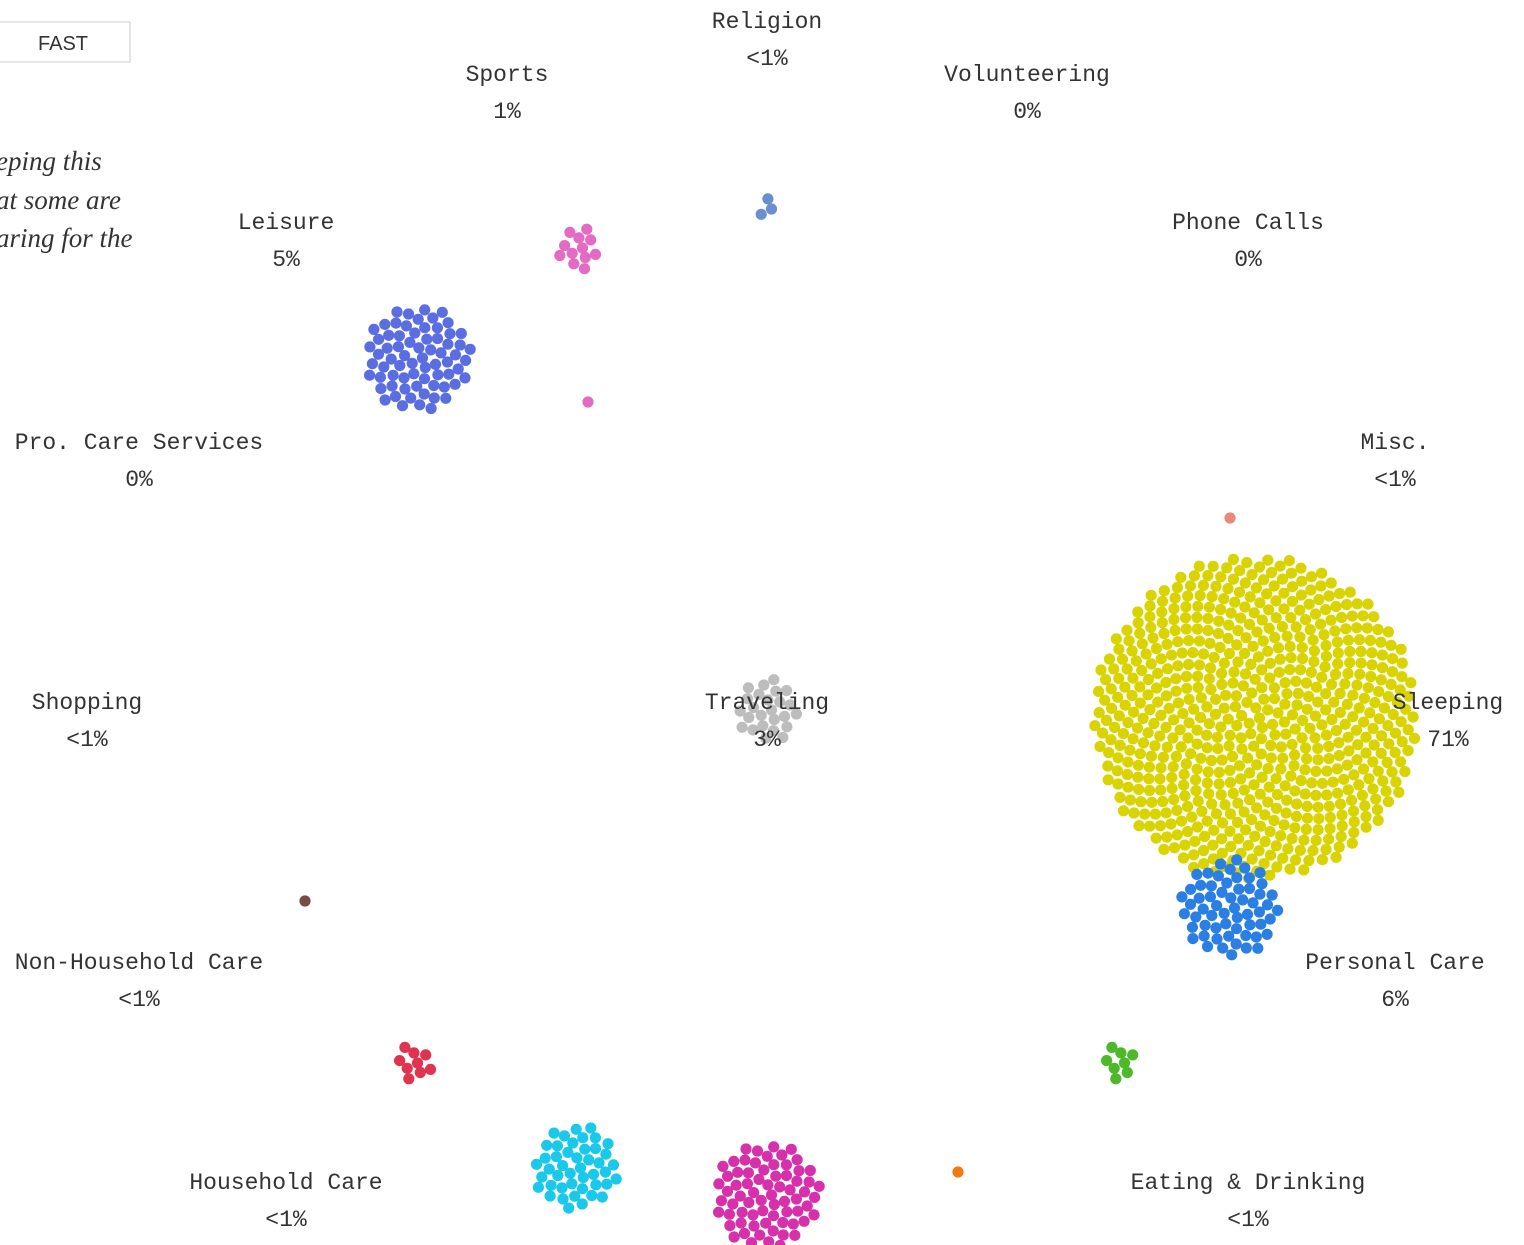 Image resolution: width=1524 pixels, height=1245 pixels. I want to click on button-frame, so click(65, 42).